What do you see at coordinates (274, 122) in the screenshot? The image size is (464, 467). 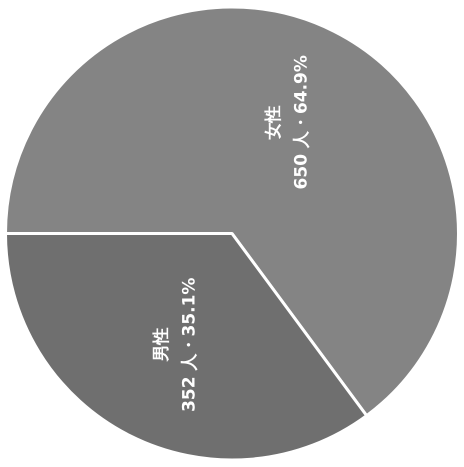 I see `slice-label: 女性` at bounding box center [274, 122].